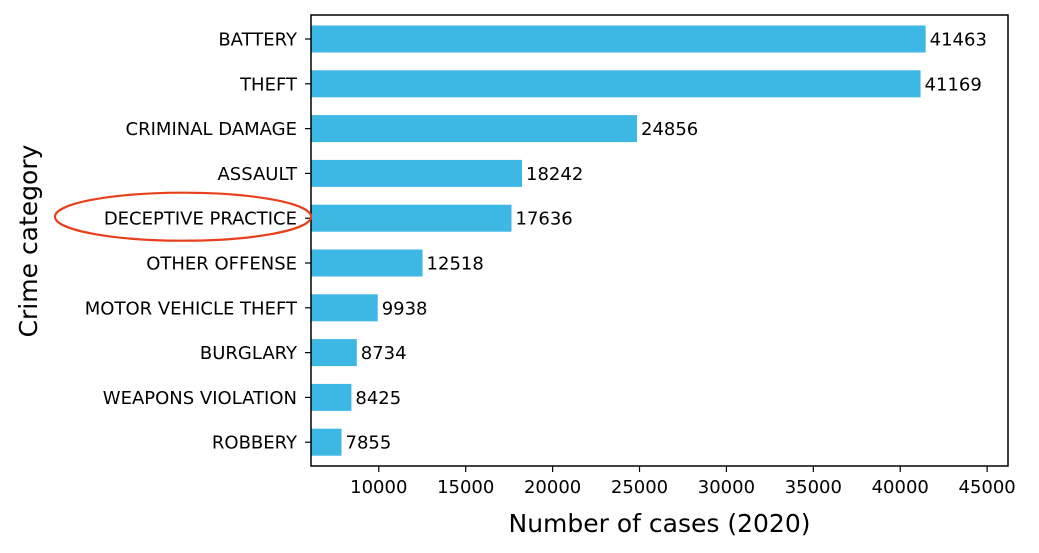 This screenshot has width=1039, height=553. What do you see at coordinates (268, 84) in the screenshot?
I see `y-tick-label: THEFT` at bounding box center [268, 84].